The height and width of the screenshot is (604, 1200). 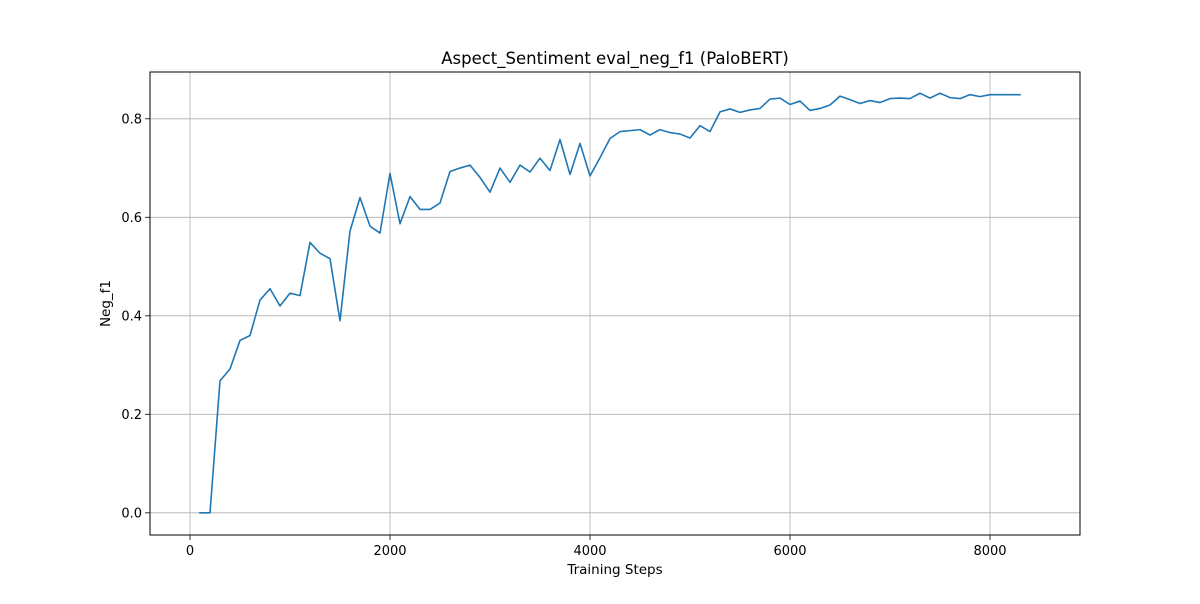 I want to click on x-axis-label: Training Steps, so click(x=614, y=570).